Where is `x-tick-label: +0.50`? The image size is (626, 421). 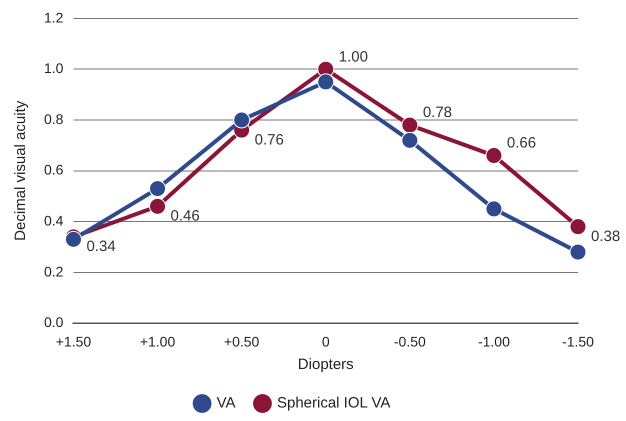
x-tick-label: +0.50 is located at coordinates (242, 341).